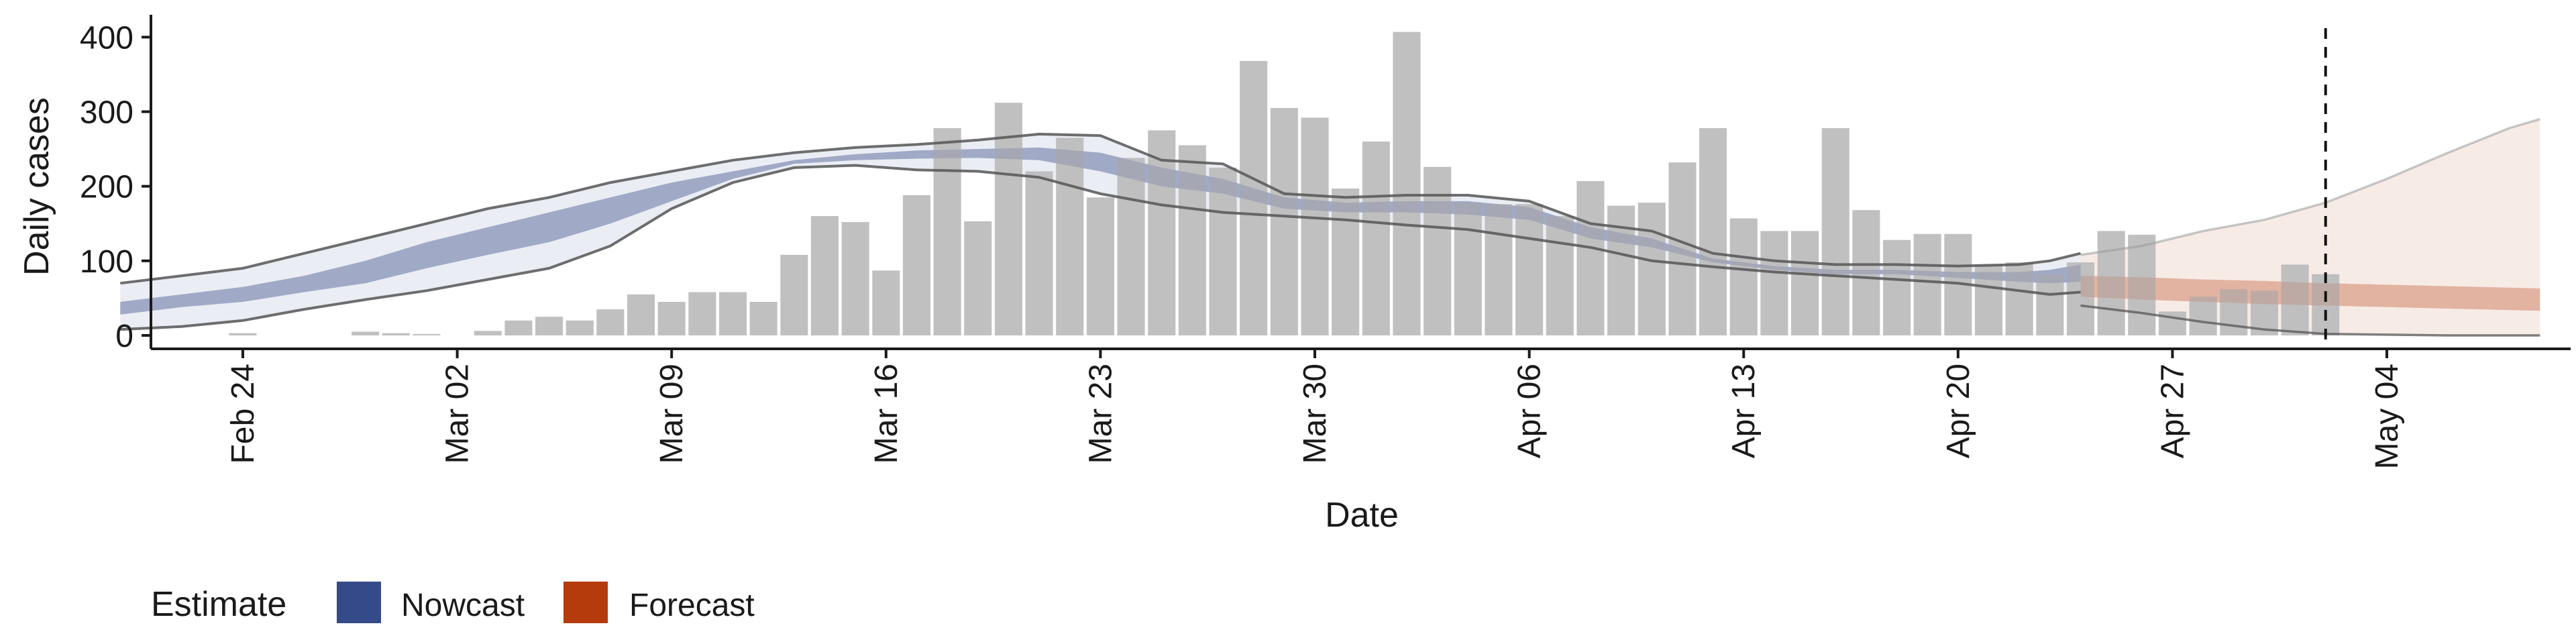  What do you see at coordinates (106, 113) in the screenshot?
I see `y-tick-label: 300` at bounding box center [106, 113].